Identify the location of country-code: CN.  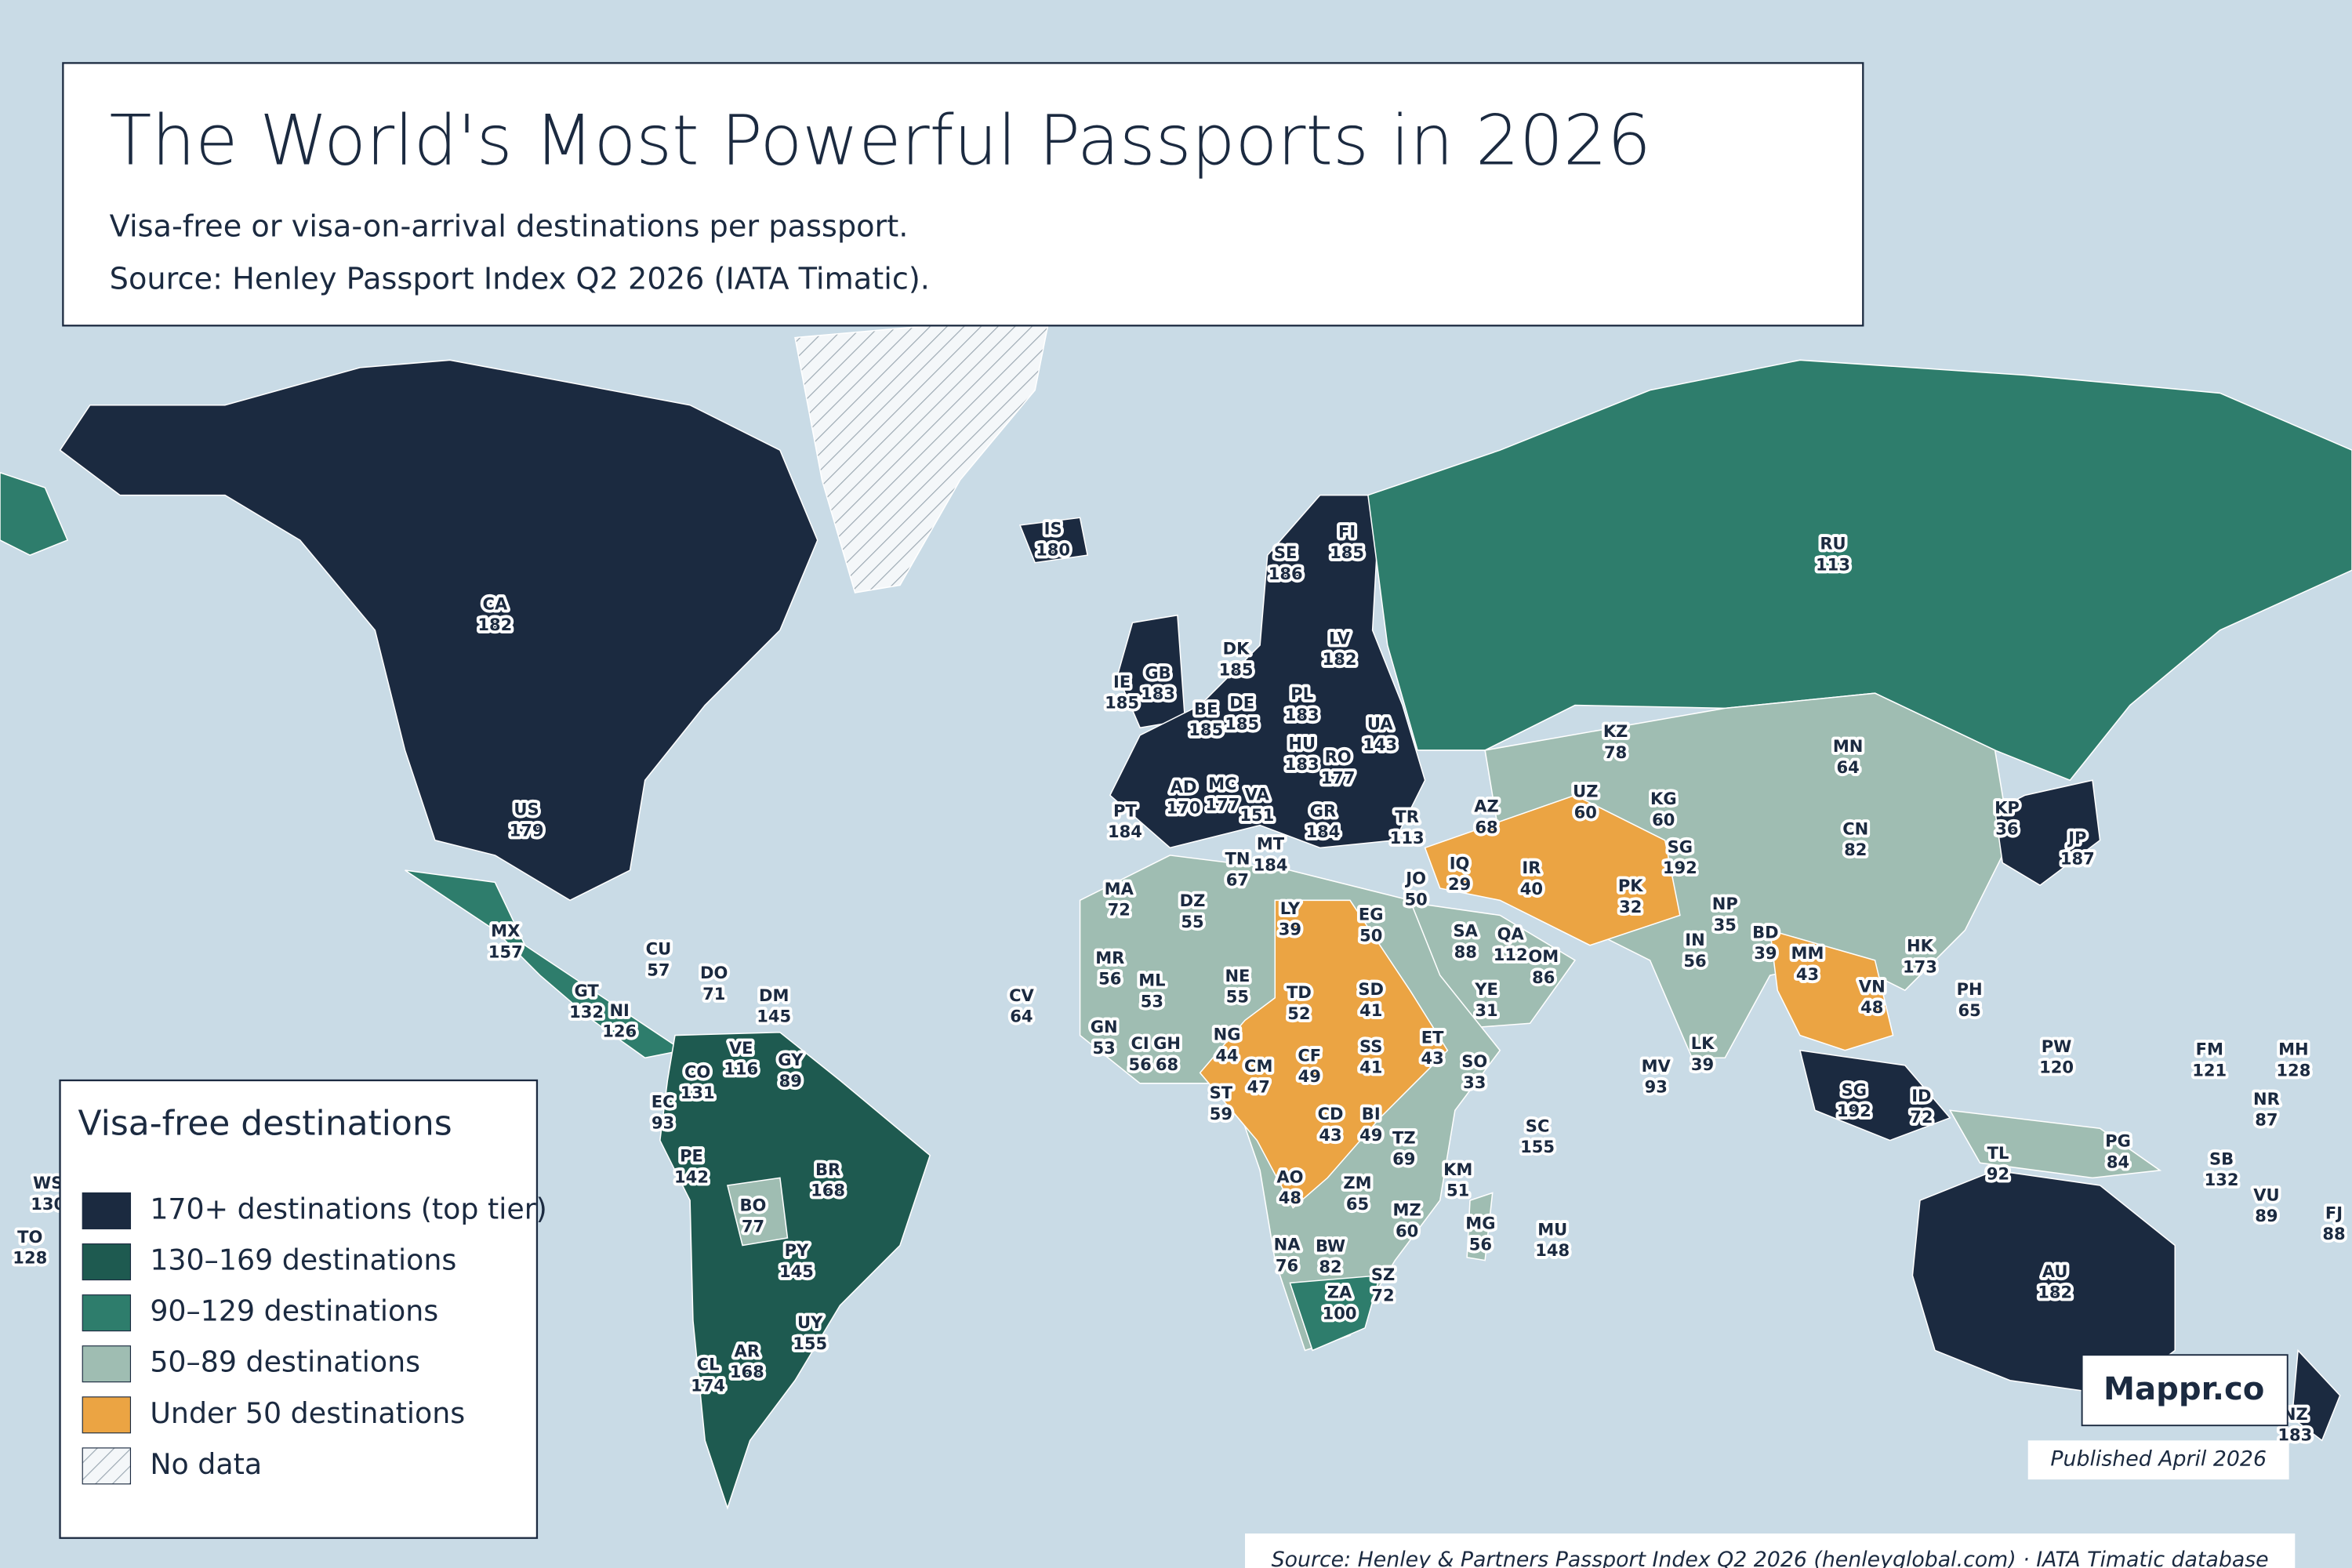
(1855, 828).